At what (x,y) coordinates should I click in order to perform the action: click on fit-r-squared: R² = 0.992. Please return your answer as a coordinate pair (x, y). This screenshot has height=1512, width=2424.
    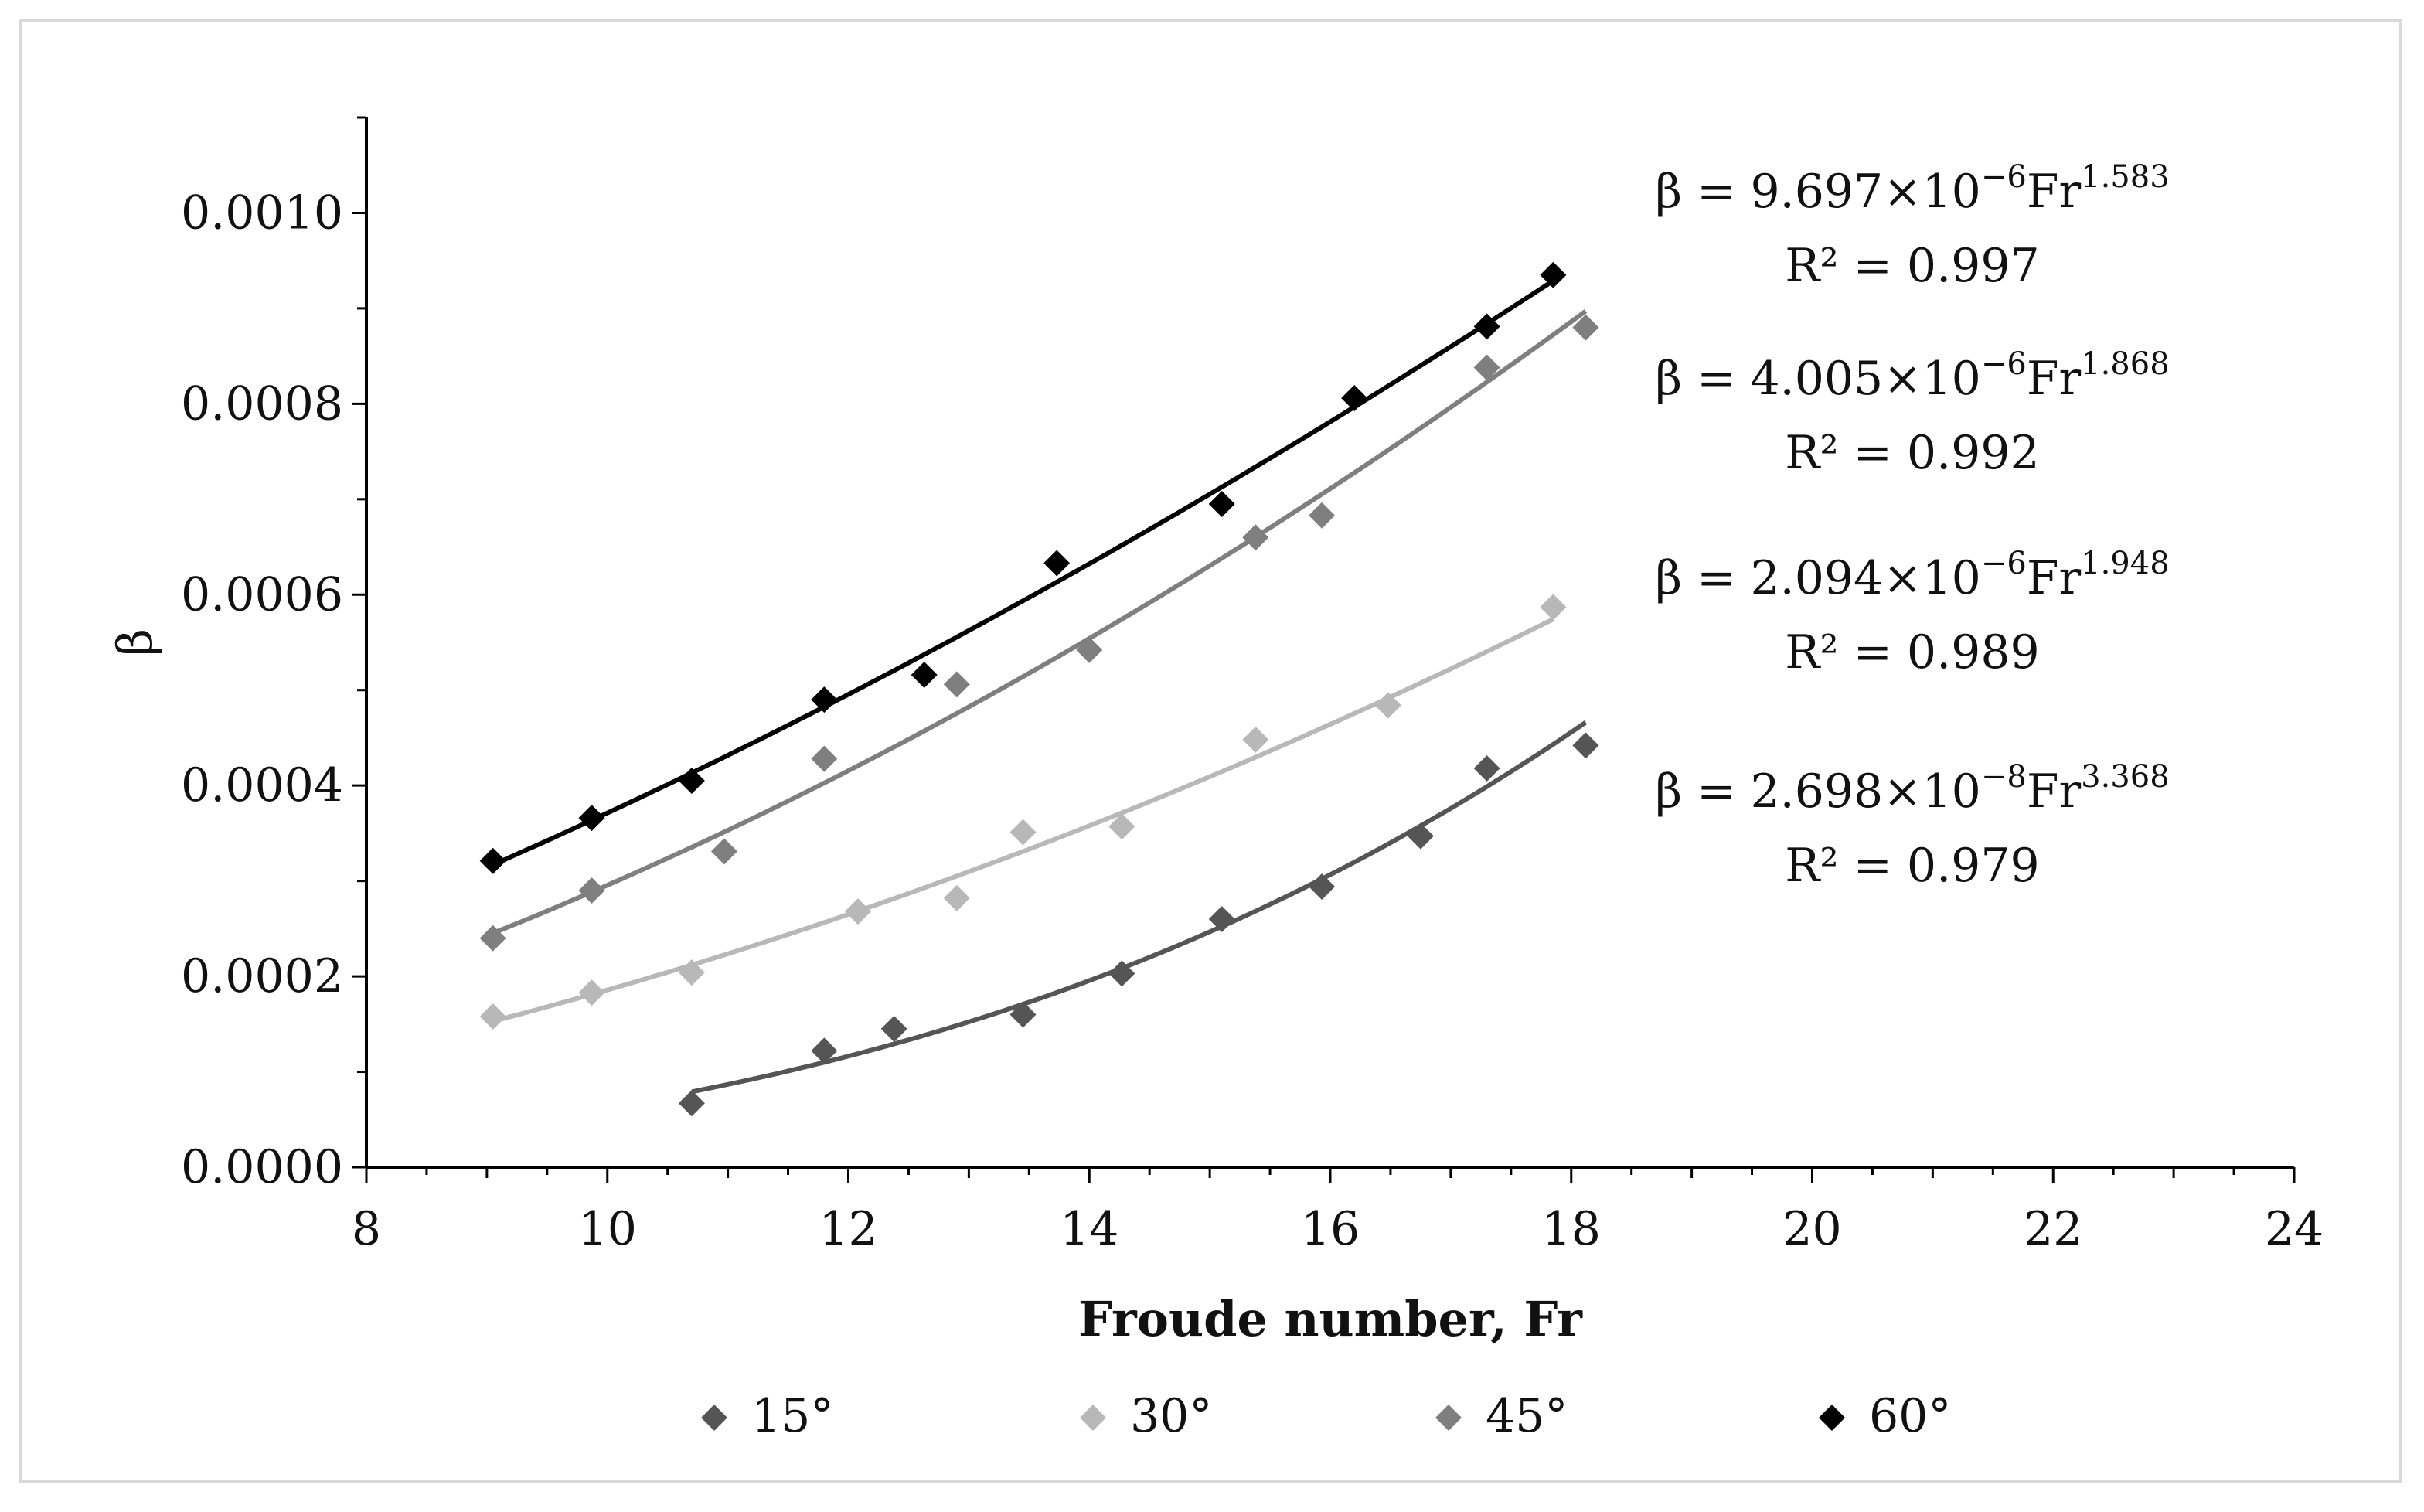
    Looking at the image, I should click on (1912, 453).